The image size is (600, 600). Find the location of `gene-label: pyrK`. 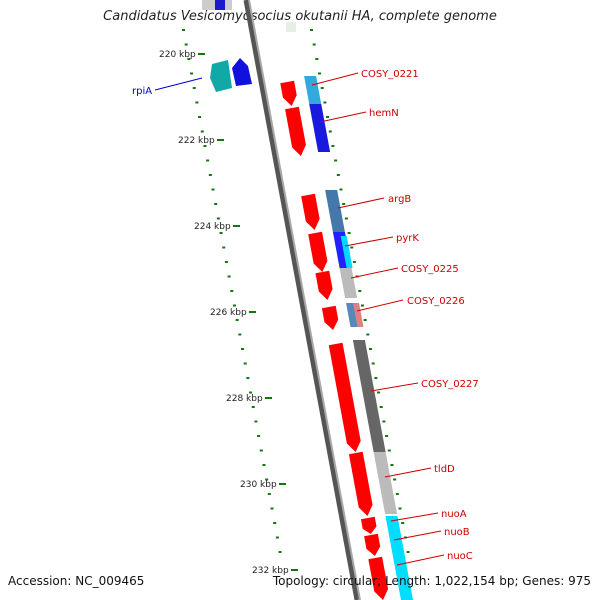

gene-label: pyrK is located at coordinates (407, 238).